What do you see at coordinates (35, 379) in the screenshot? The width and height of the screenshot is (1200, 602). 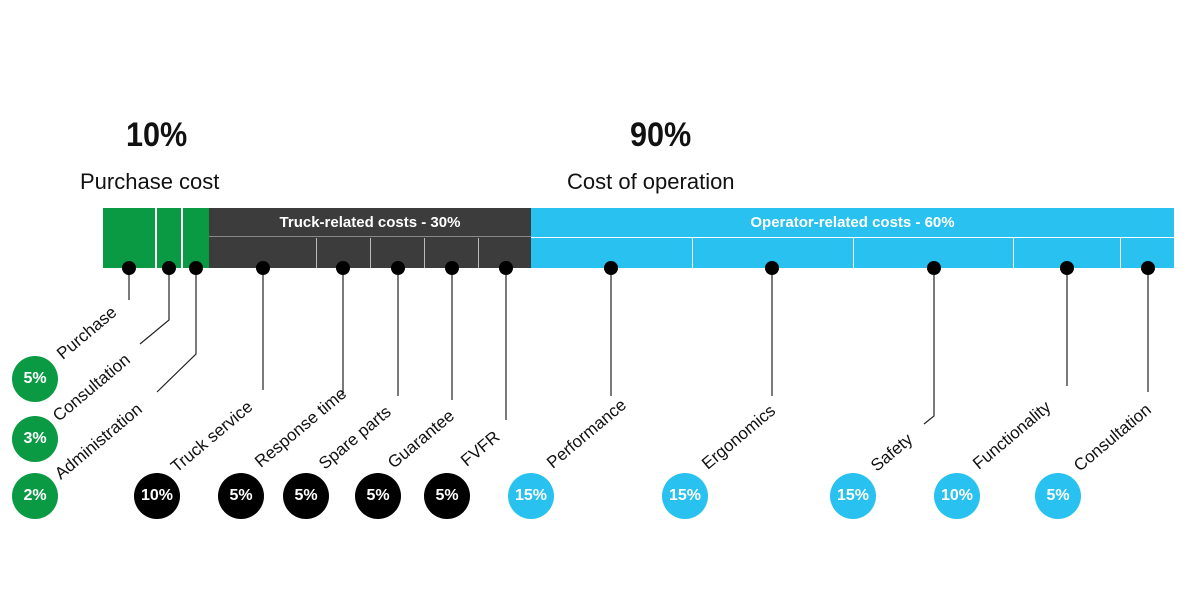 I see `pct-badge-purchase: 5%` at bounding box center [35, 379].